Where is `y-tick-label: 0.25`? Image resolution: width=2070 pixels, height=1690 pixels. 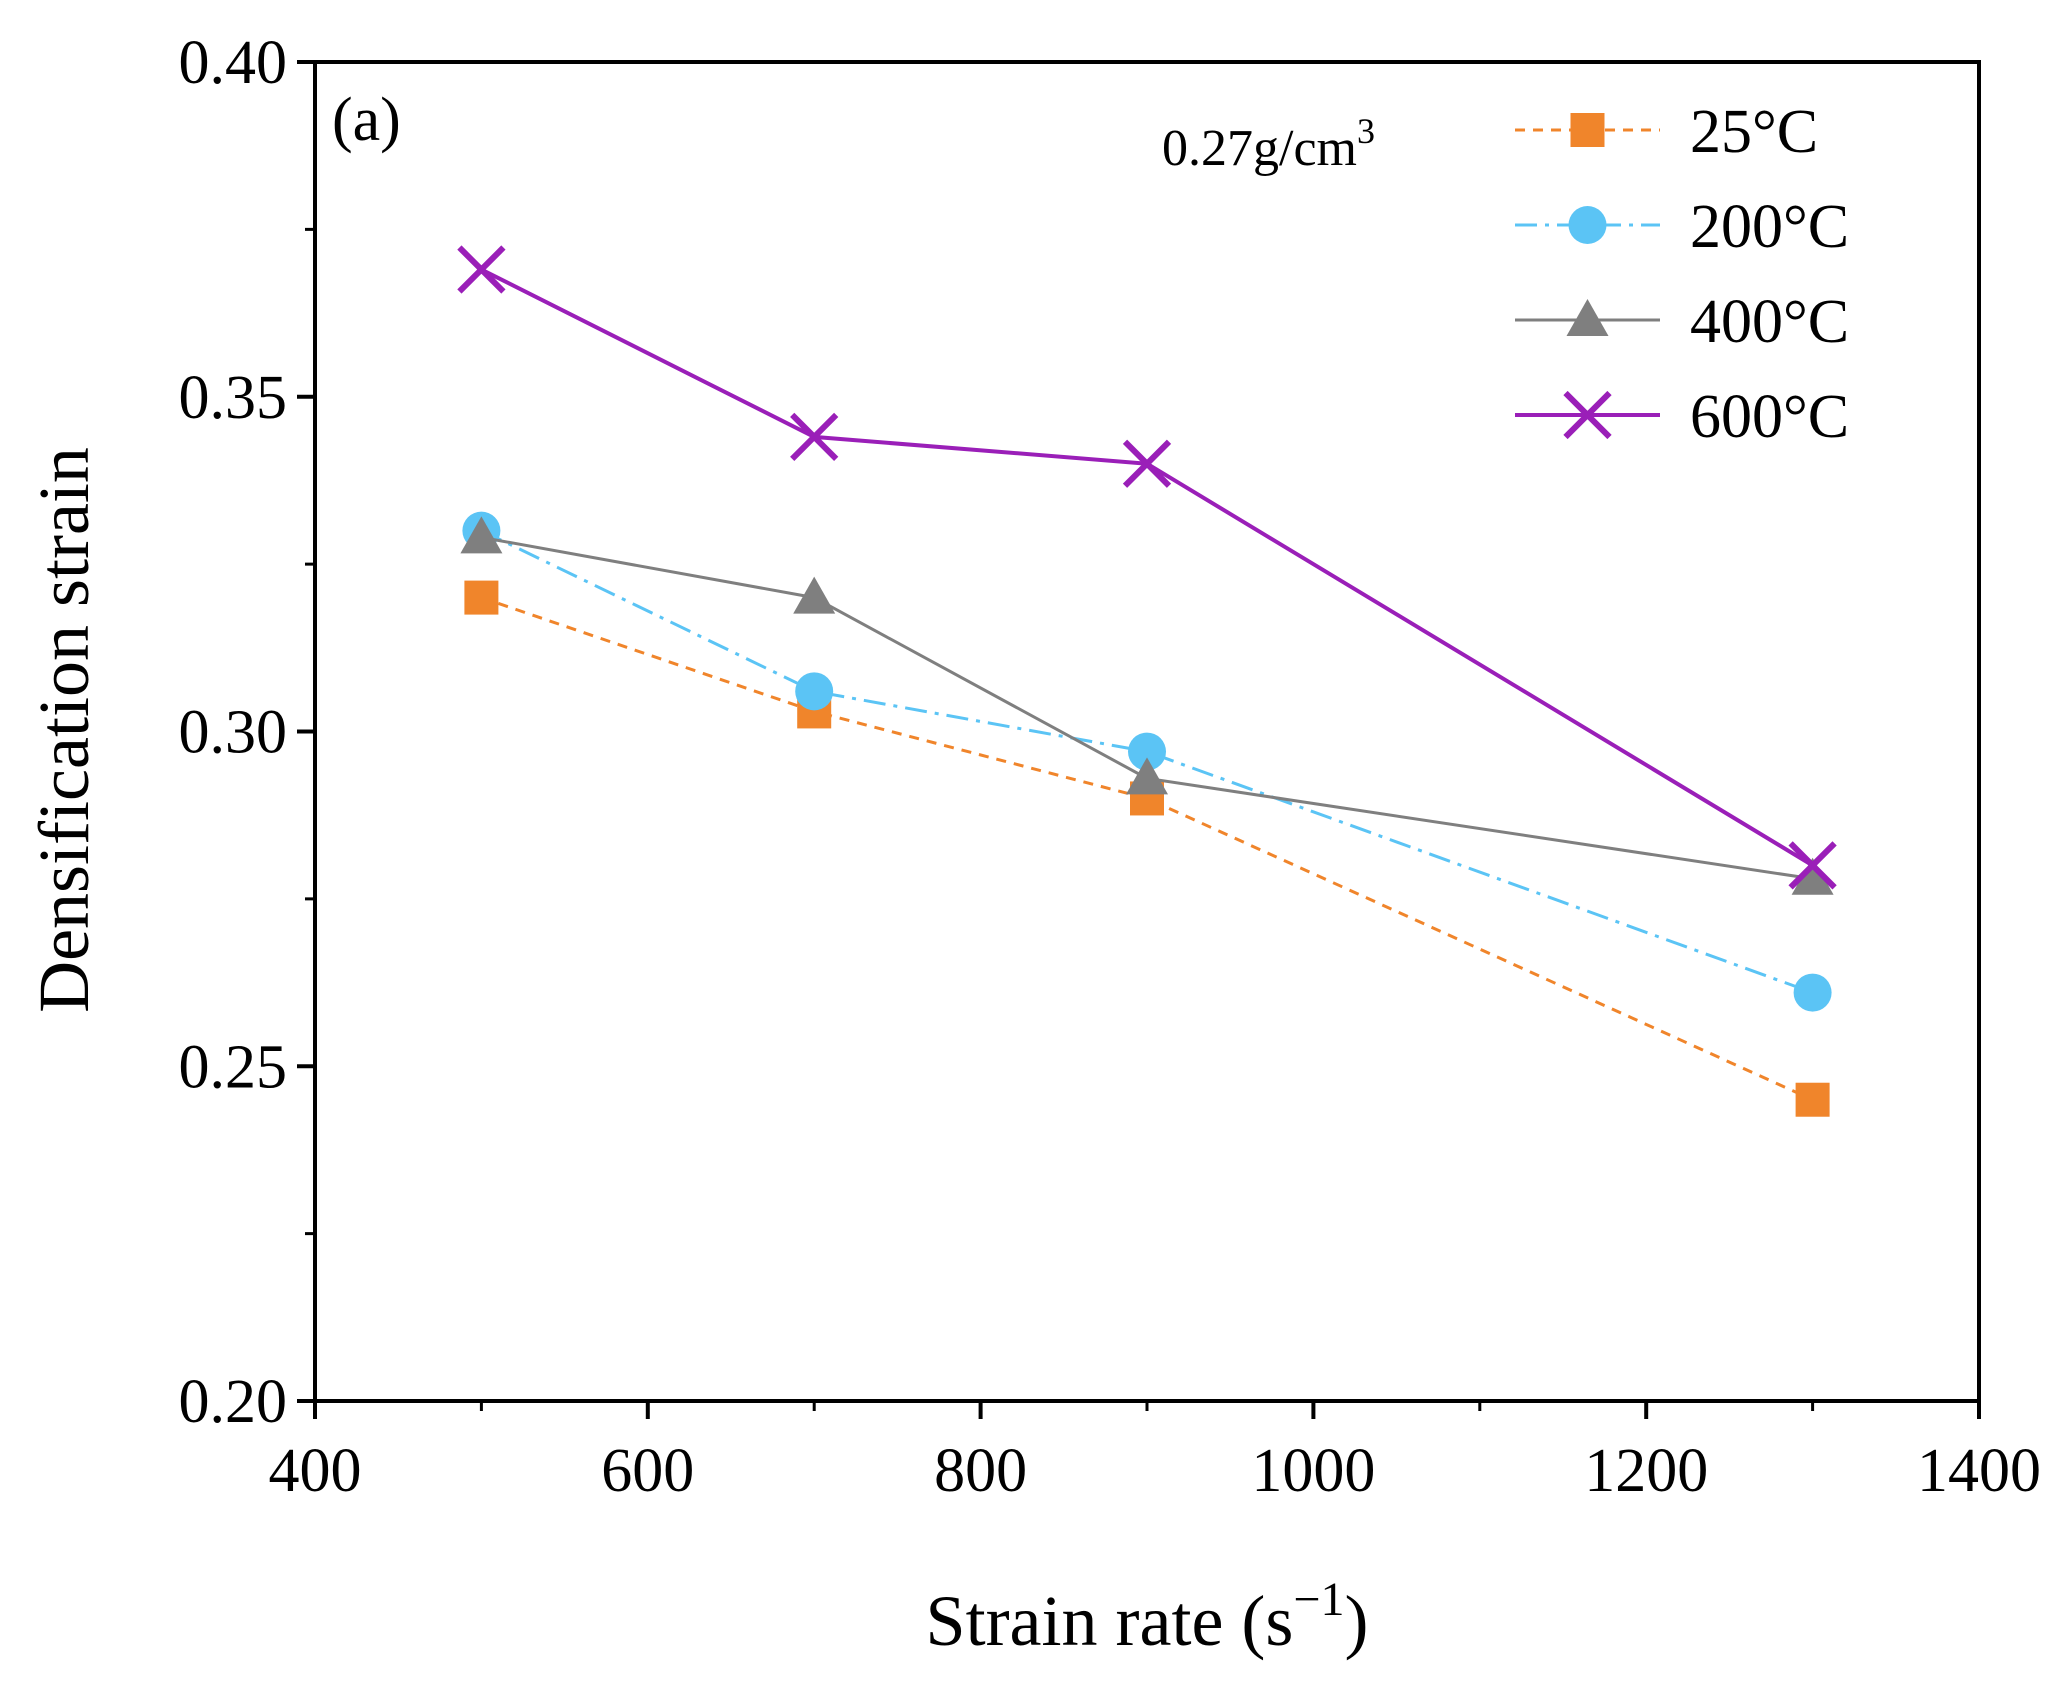
y-tick-label: 0.25 is located at coordinates (233, 1067).